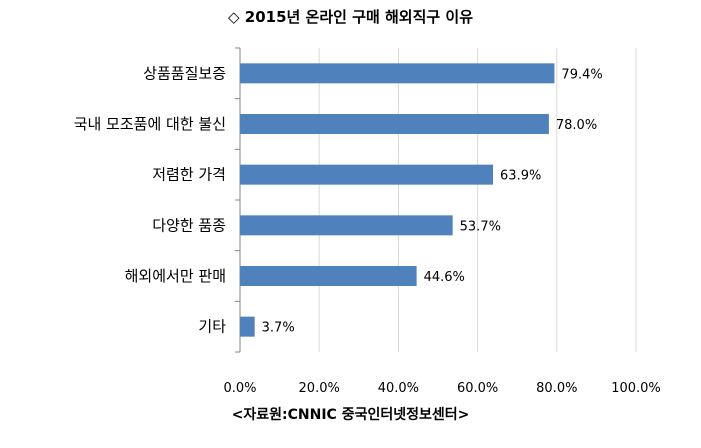  What do you see at coordinates (480, 226) in the screenshot?
I see `data-label: 53.7%` at bounding box center [480, 226].